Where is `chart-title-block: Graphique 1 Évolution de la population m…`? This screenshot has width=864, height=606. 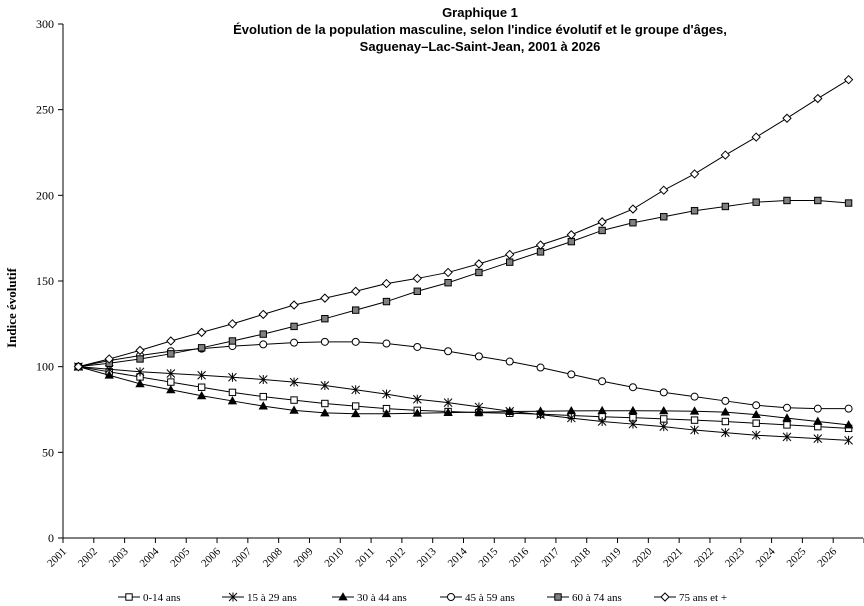
chart-title-block: Graphique 1 Évolution de la population m… is located at coordinates (480, 29).